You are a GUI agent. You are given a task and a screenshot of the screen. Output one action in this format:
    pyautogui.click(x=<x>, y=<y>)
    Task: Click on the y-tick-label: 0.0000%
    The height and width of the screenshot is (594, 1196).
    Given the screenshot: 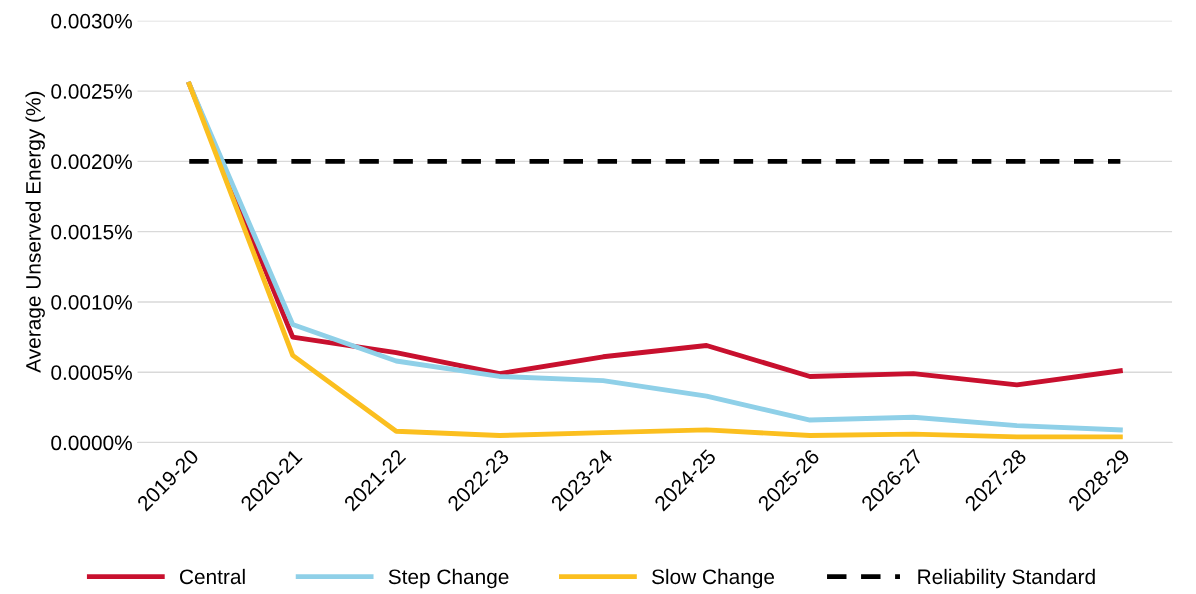 What is the action you would take?
    pyautogui.click(x=91, y=443)
    